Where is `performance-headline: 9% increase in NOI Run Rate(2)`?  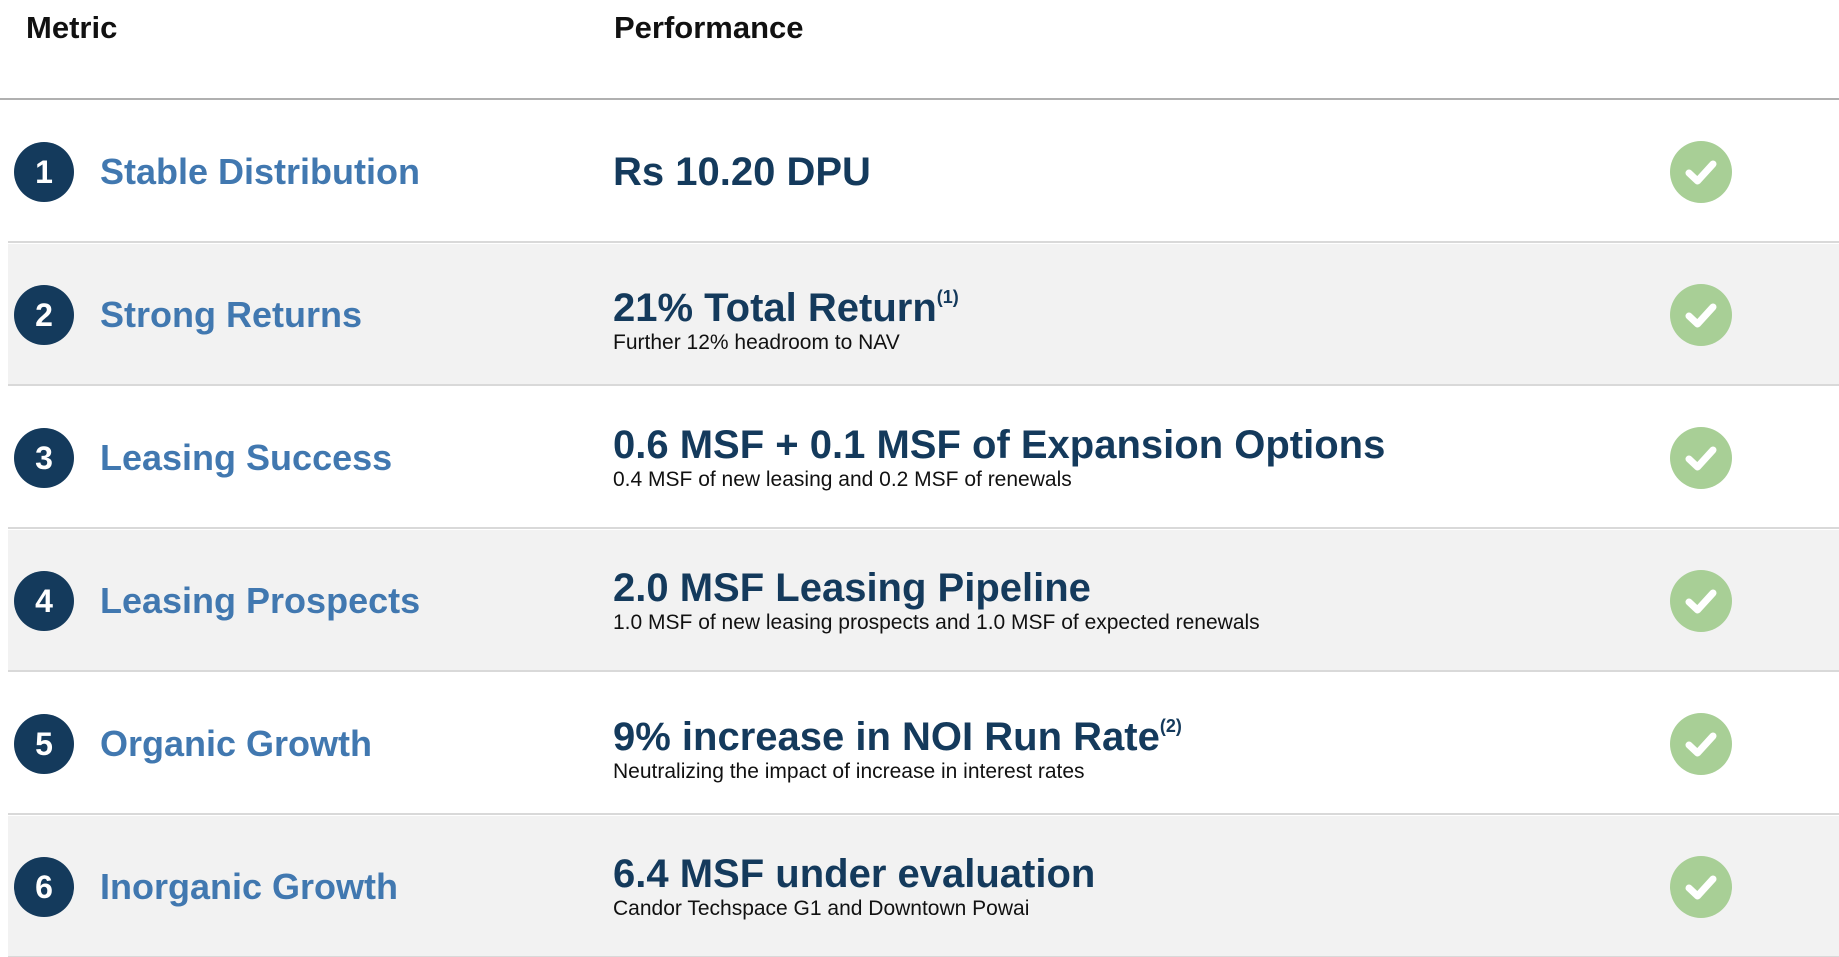 performance-headline: 9% increase in NOI Run Rate(2) is located at coordinates (897, 731).